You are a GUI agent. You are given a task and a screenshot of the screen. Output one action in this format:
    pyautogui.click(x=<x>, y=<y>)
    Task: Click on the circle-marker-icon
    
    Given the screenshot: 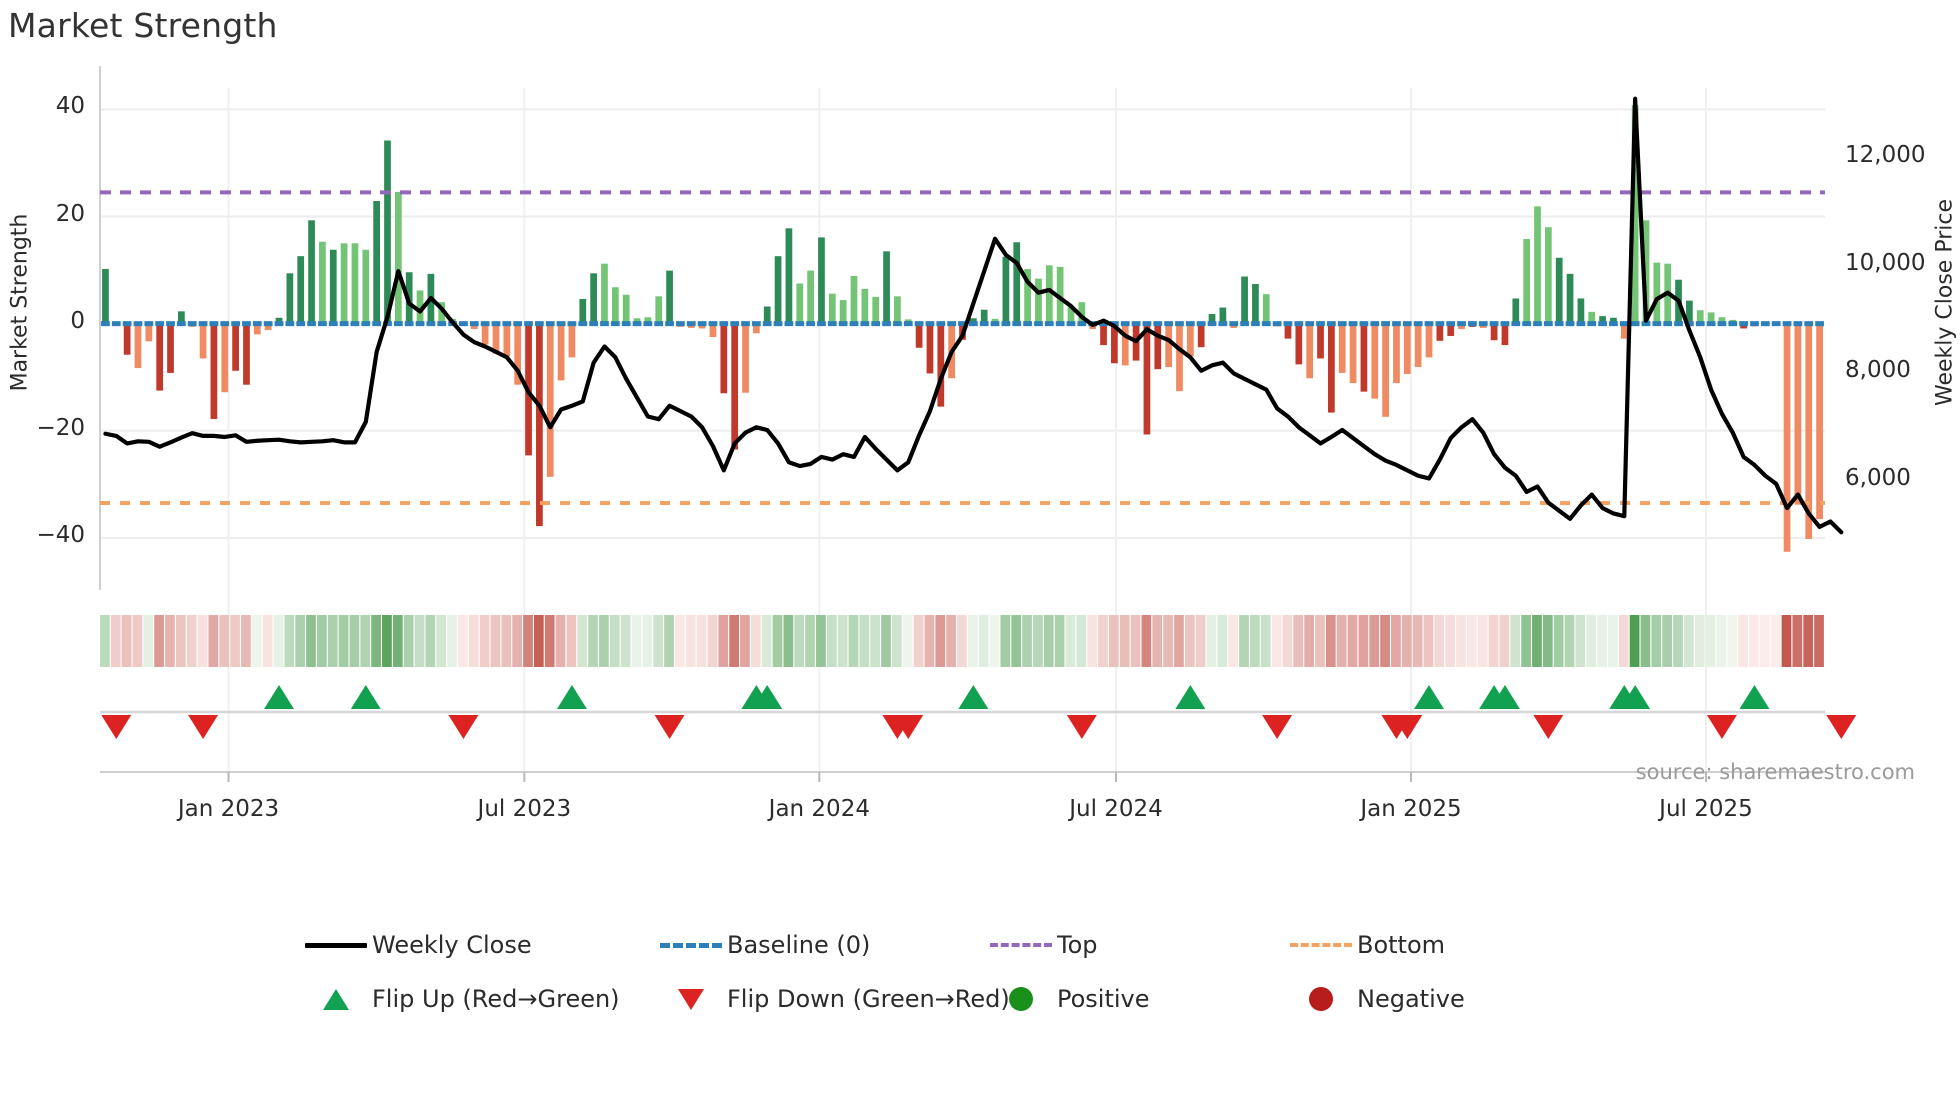 What is the action you would take?
    pyautogui.click(x=1321, y=999)
    